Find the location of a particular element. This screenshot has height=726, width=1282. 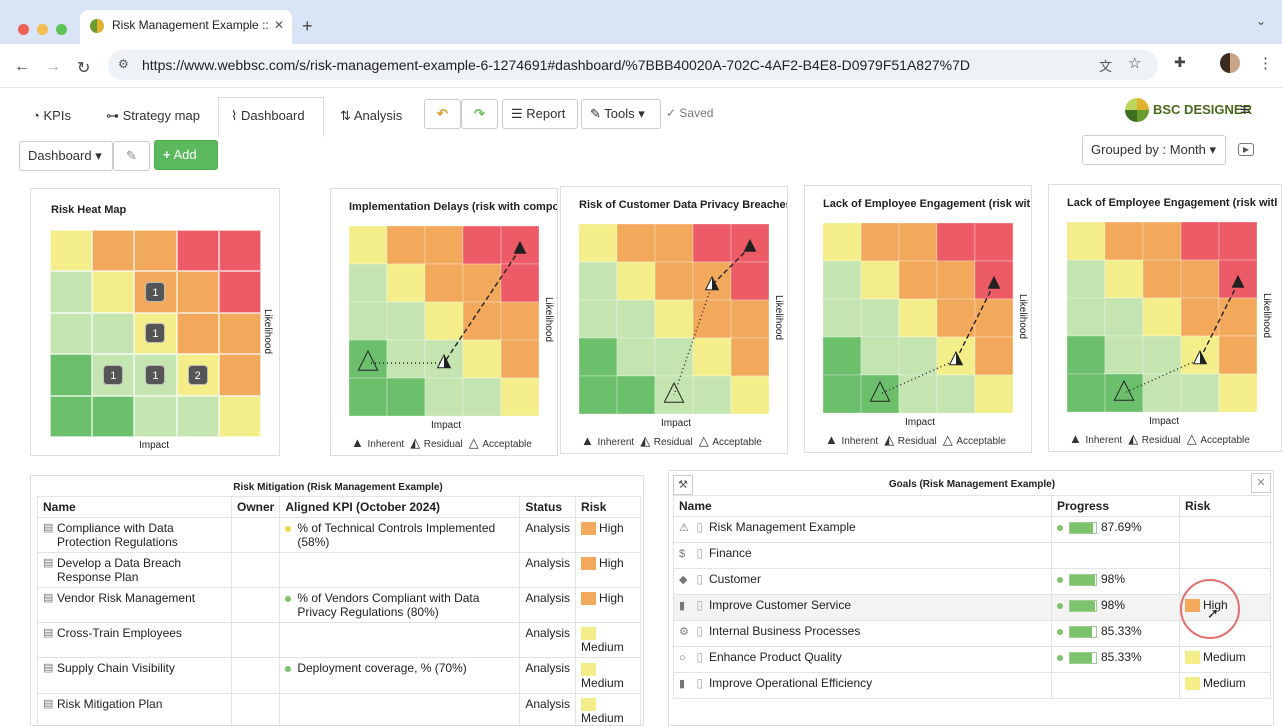

table-row: ○ ▯ Enhance Product Quality 85.33% Medium is located at coordinates (972, 659).